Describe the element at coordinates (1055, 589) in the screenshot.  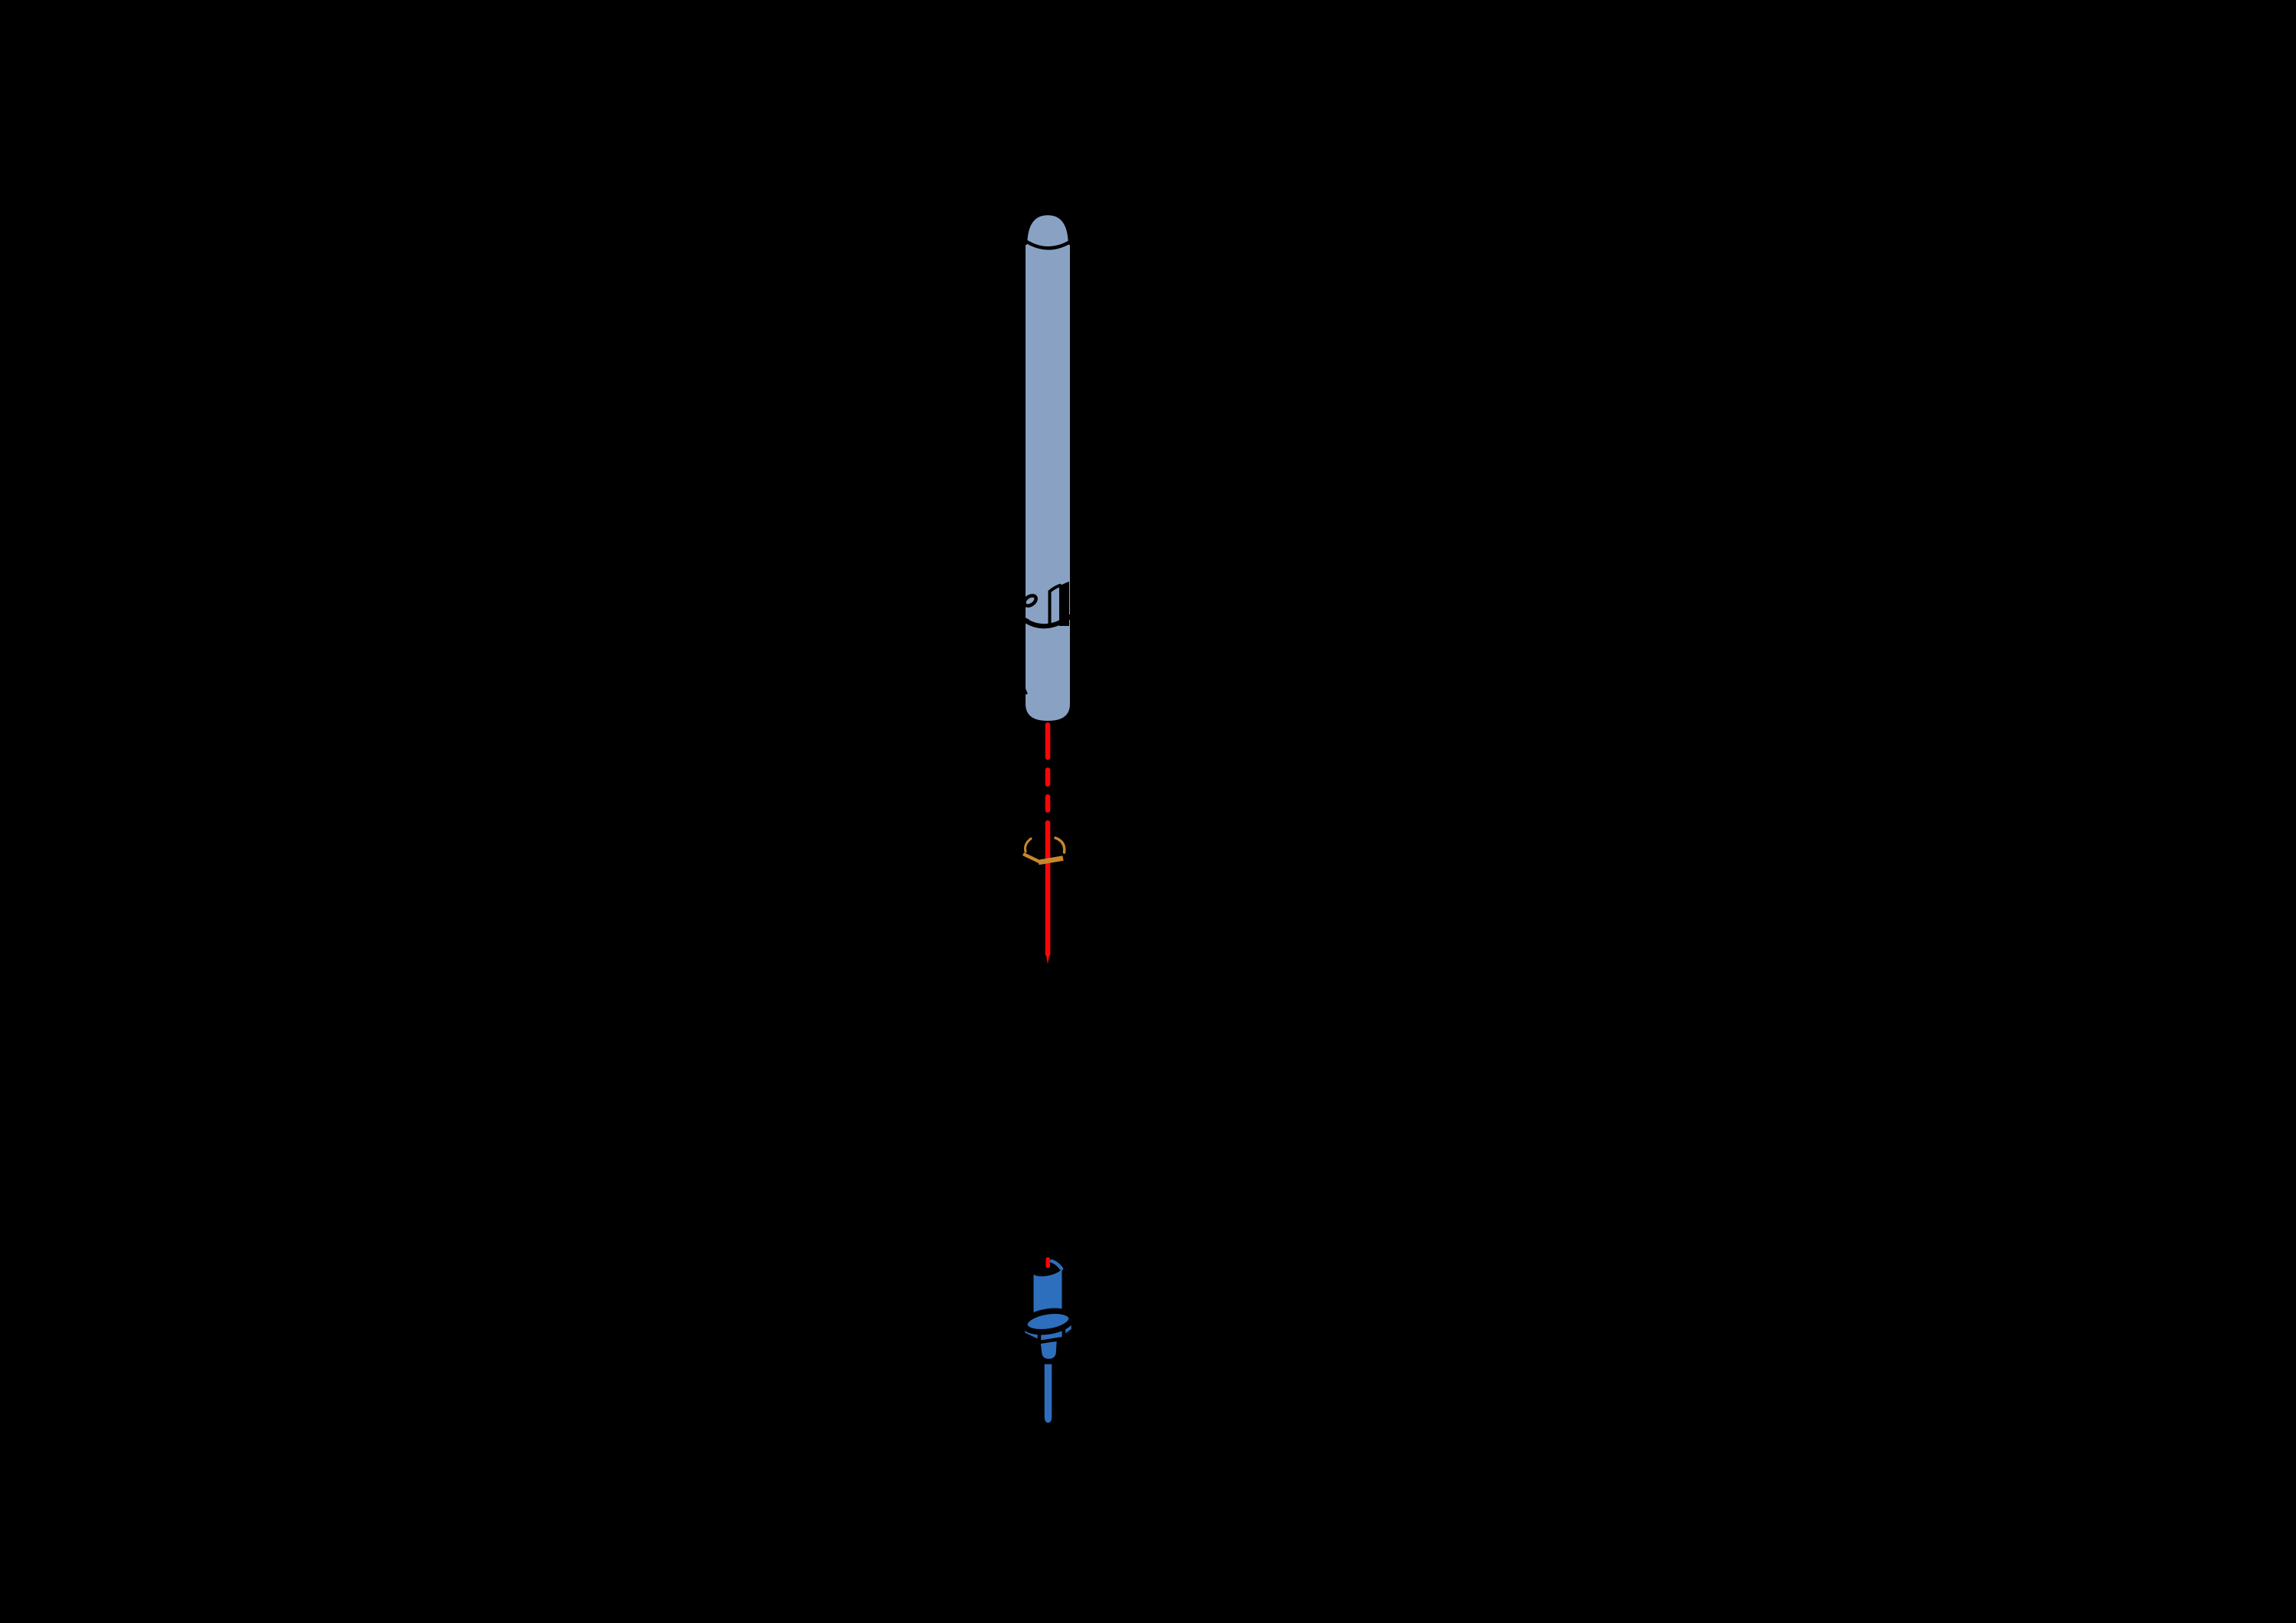
I see `tube-slot-top-edge` at that location.